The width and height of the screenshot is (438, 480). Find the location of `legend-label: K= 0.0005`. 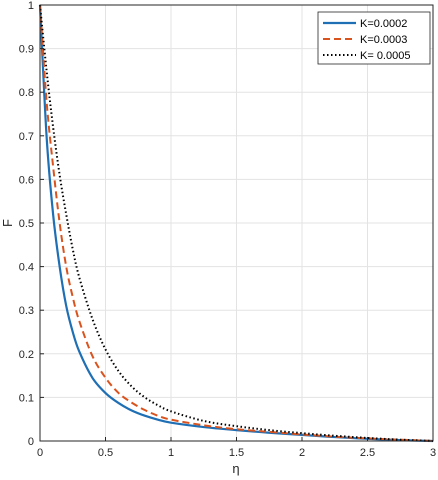

legend-label: K= 0.0005 is located at coordinates (385, 56).